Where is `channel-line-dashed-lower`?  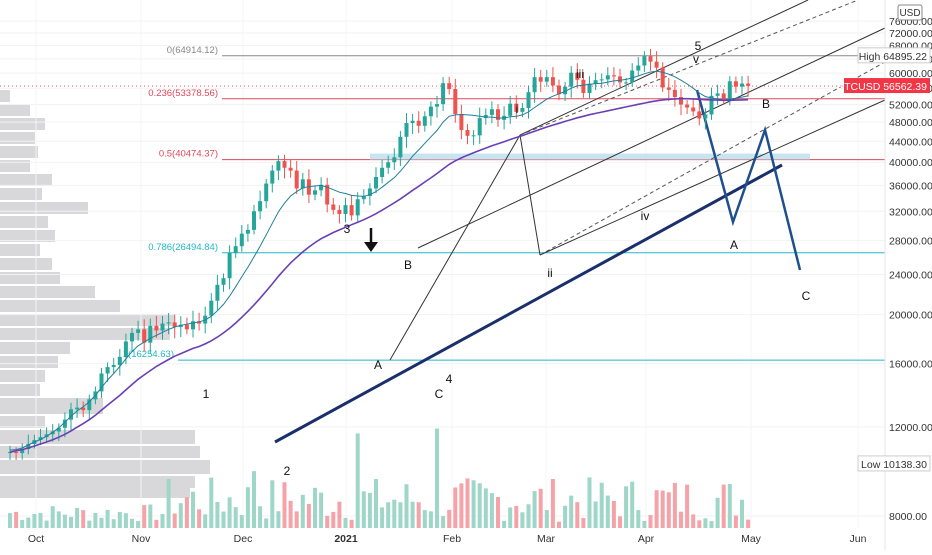 channel-line-dashed-lower is located at coordinates (712, 158).